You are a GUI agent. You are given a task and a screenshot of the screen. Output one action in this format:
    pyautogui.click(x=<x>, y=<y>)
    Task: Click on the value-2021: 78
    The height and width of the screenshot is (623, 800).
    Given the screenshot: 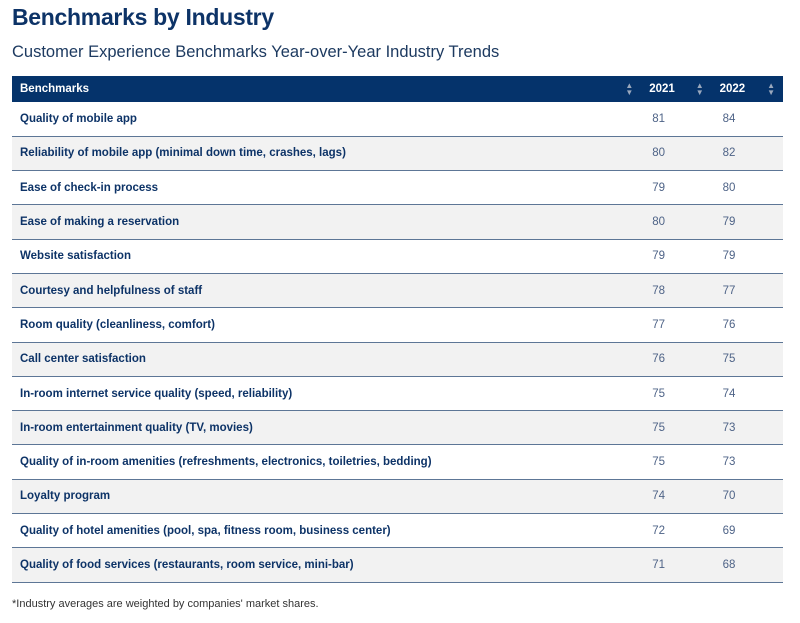 What is the action you would take?
    pyautogui.click(x=659, y=290)
    